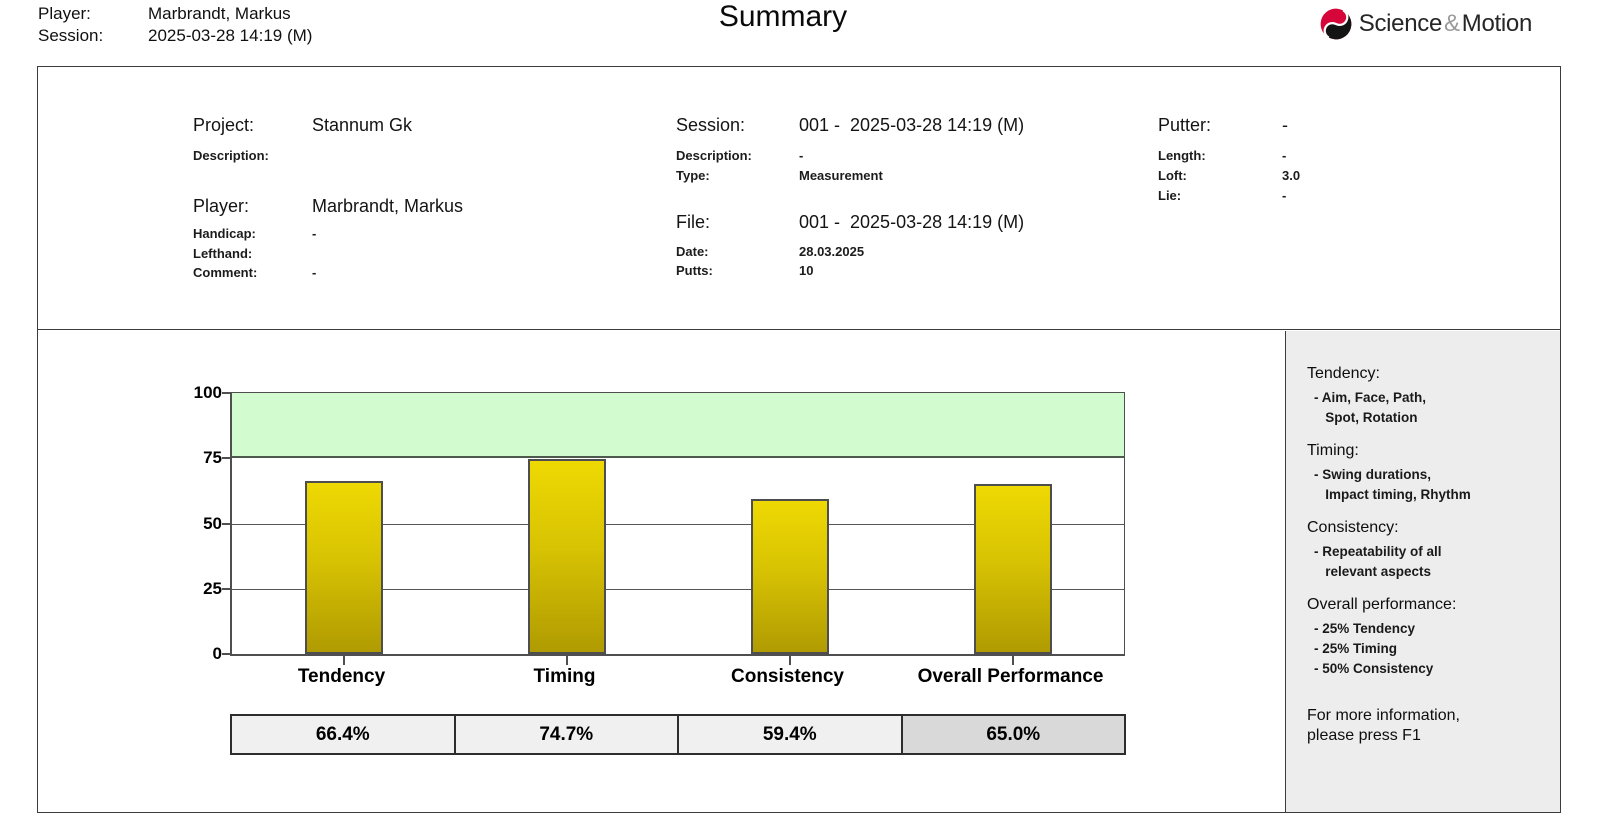  Describe the element at coordinates (207, 392) in the screenshot. I see `y-axis-label-100: 100` at that location.